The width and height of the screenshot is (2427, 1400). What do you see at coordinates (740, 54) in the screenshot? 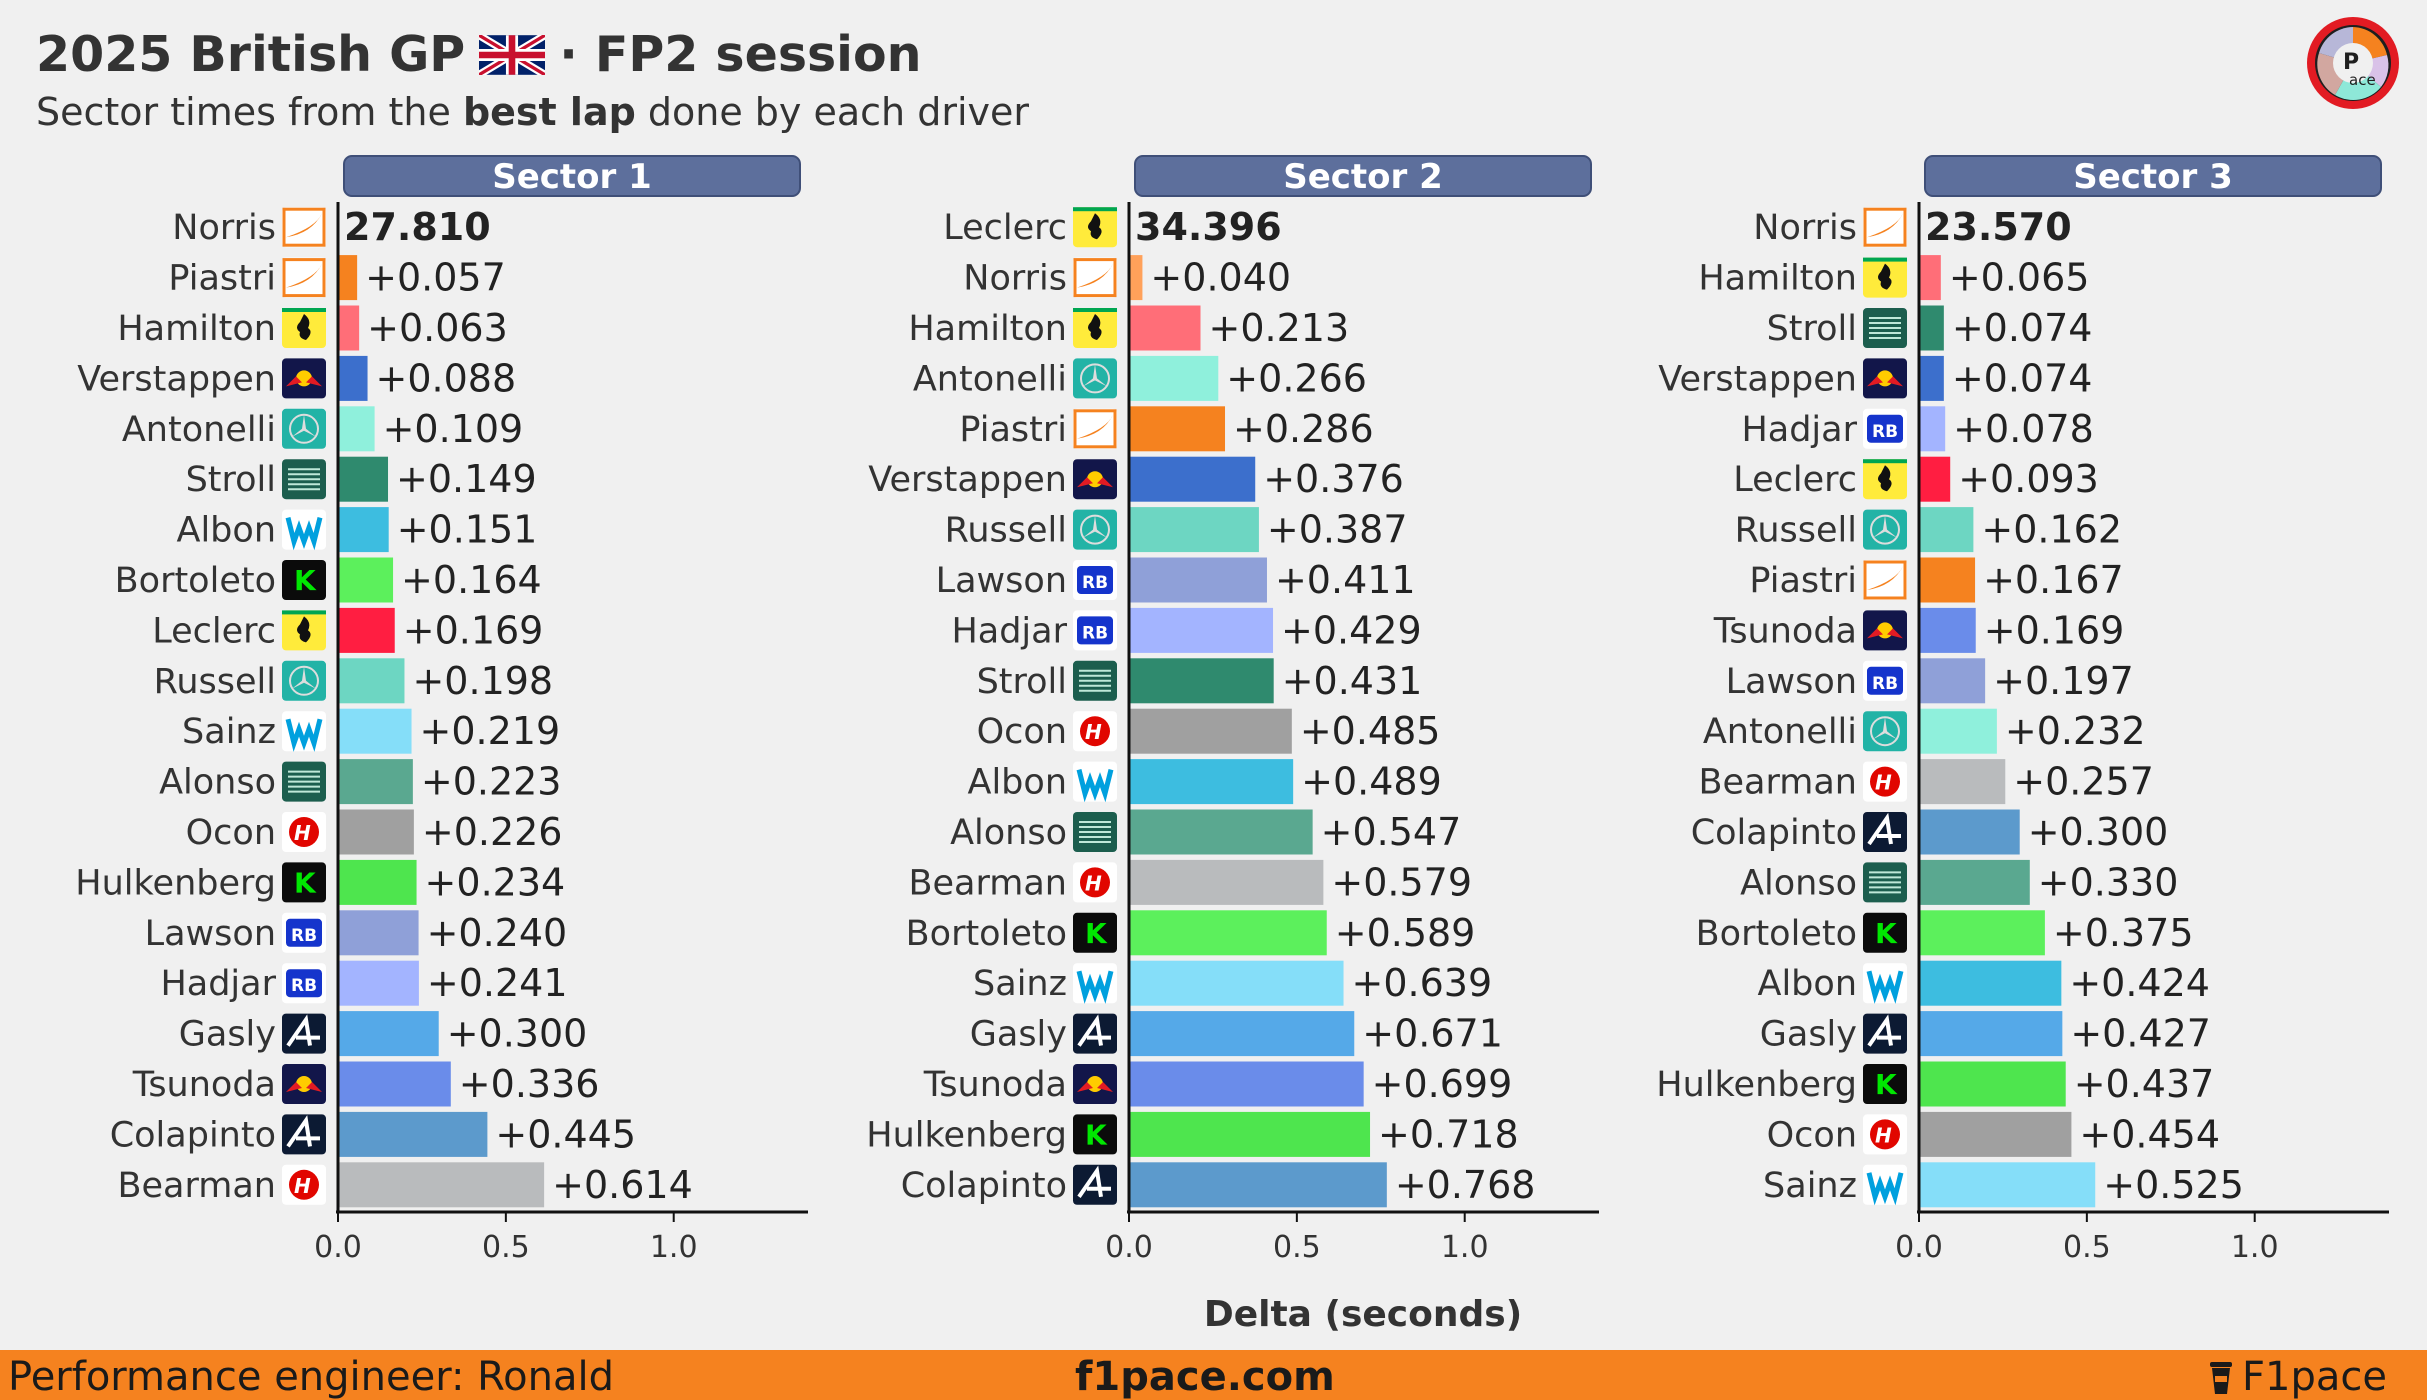
I see `title-session: · FP2 session` at bounding box center [740, 54].